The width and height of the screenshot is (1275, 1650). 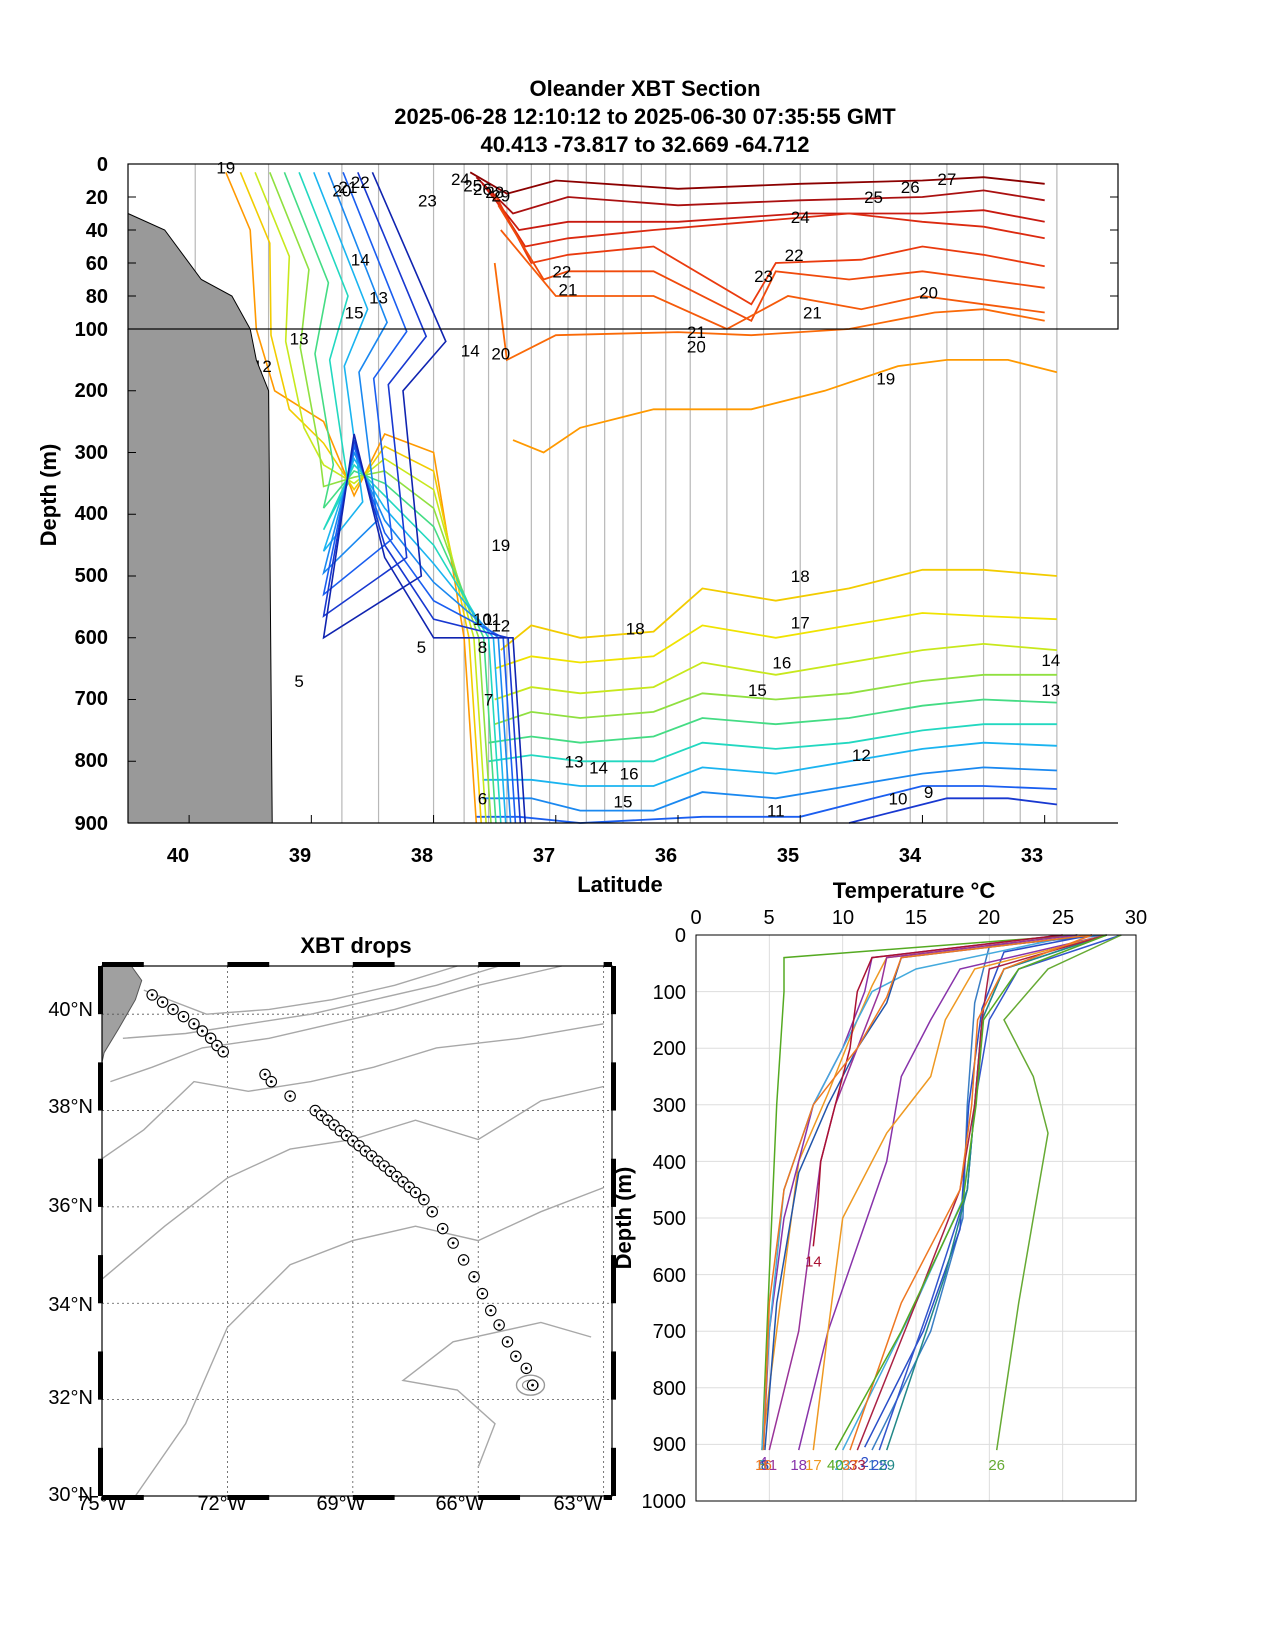 What do you see at coordinates (91, 699) in the screenshot?
I see `y-tick: 700` at bounding box center [91, 699].